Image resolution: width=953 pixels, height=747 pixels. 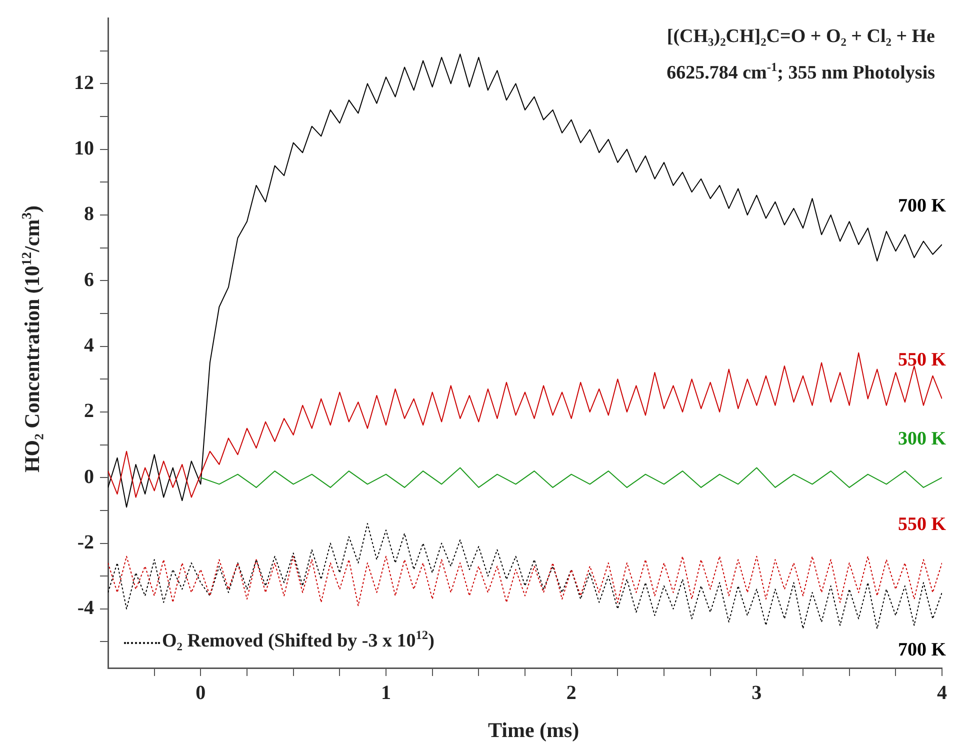 I want to click on x-axis-title: Time (ms), so click(x=534, y=730).